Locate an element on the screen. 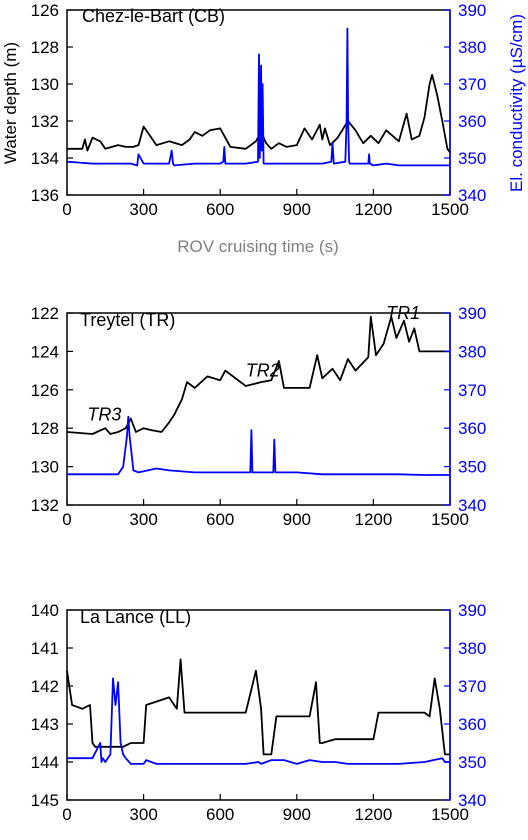  y-tick-label: 140 is located at coordinates (45, 610).